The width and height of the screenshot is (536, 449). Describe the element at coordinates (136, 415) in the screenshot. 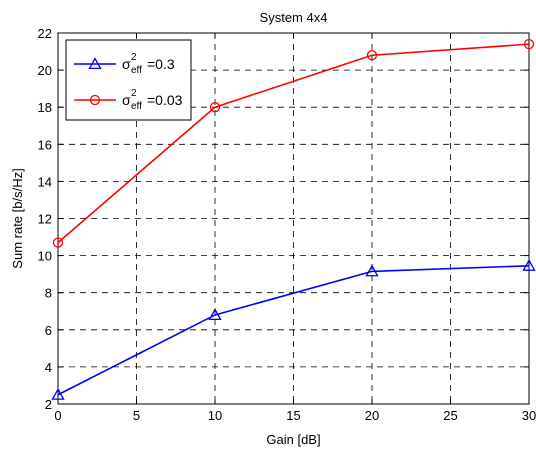

I see `x-tick-label: 5` at that location.